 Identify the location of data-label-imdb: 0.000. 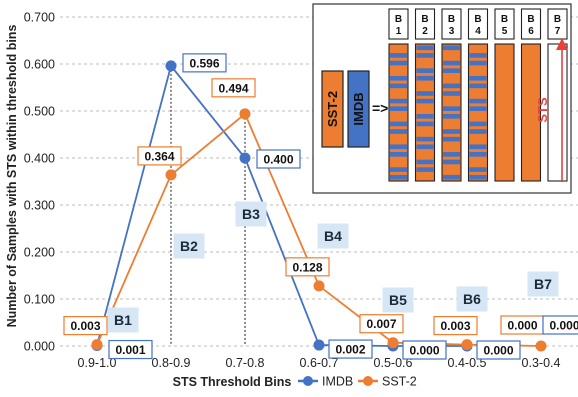
(424, 351).